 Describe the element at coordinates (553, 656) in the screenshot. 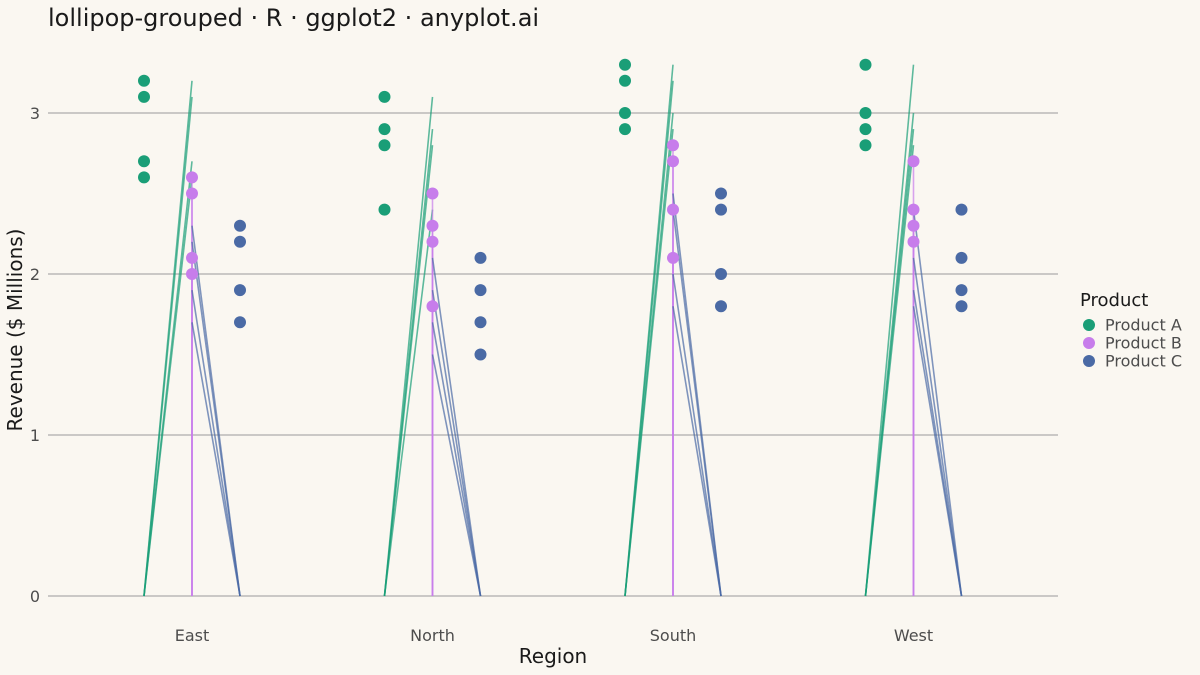

I see `x-axis-title: Region` at that location.